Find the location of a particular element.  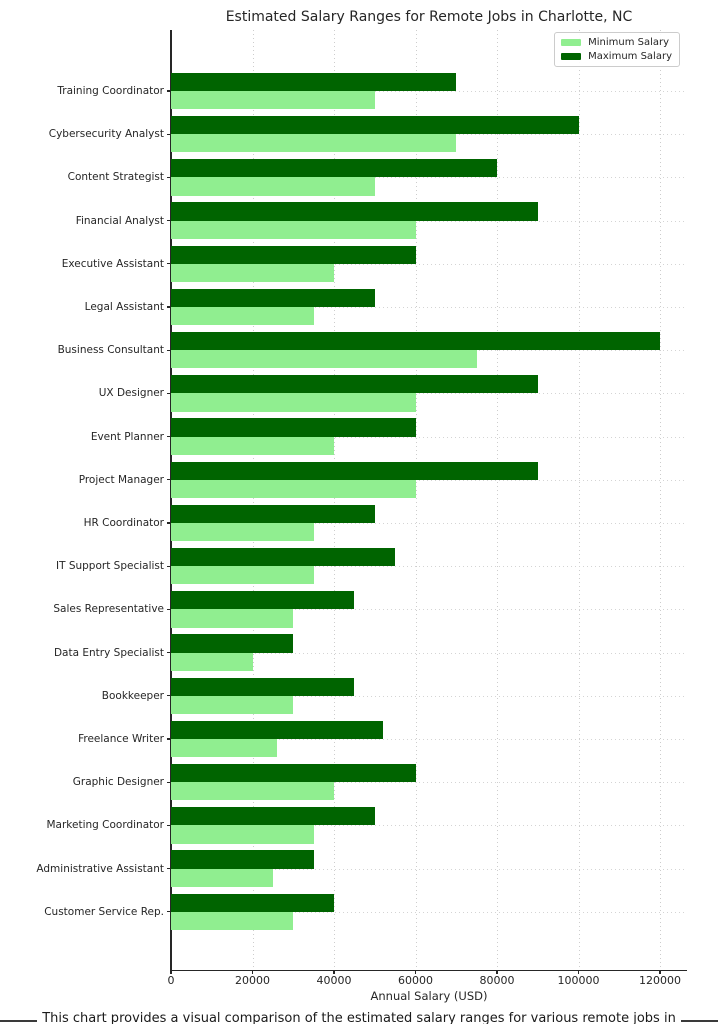

legend-label-minimum: Minimum Salary is located at coordinates (629, 42).